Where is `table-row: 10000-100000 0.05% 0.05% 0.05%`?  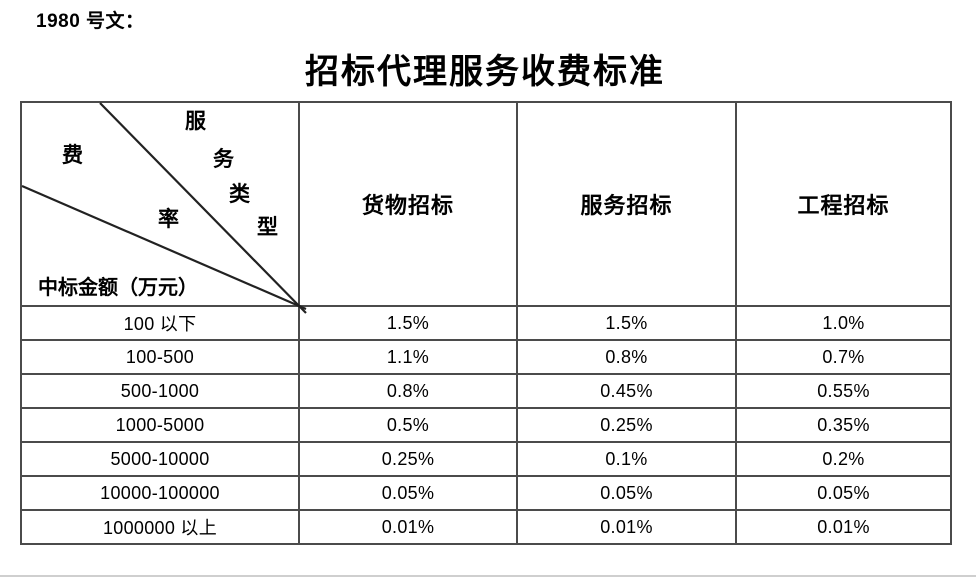 table-row: 10000-100000 0.05% 0.05% 0.05% is located at coordinates (486, 493).